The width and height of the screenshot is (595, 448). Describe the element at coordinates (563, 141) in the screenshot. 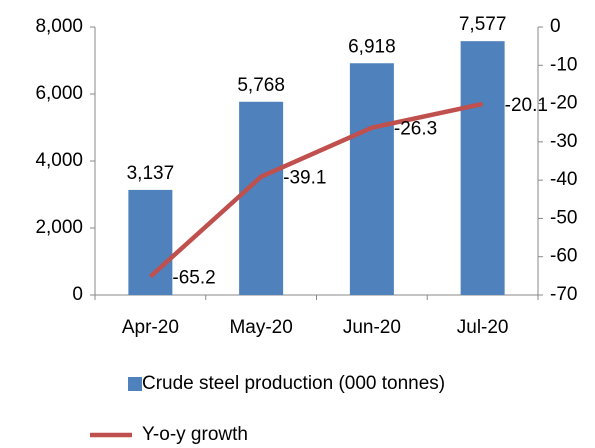

I see `y2-tick-label: -30` at that location.